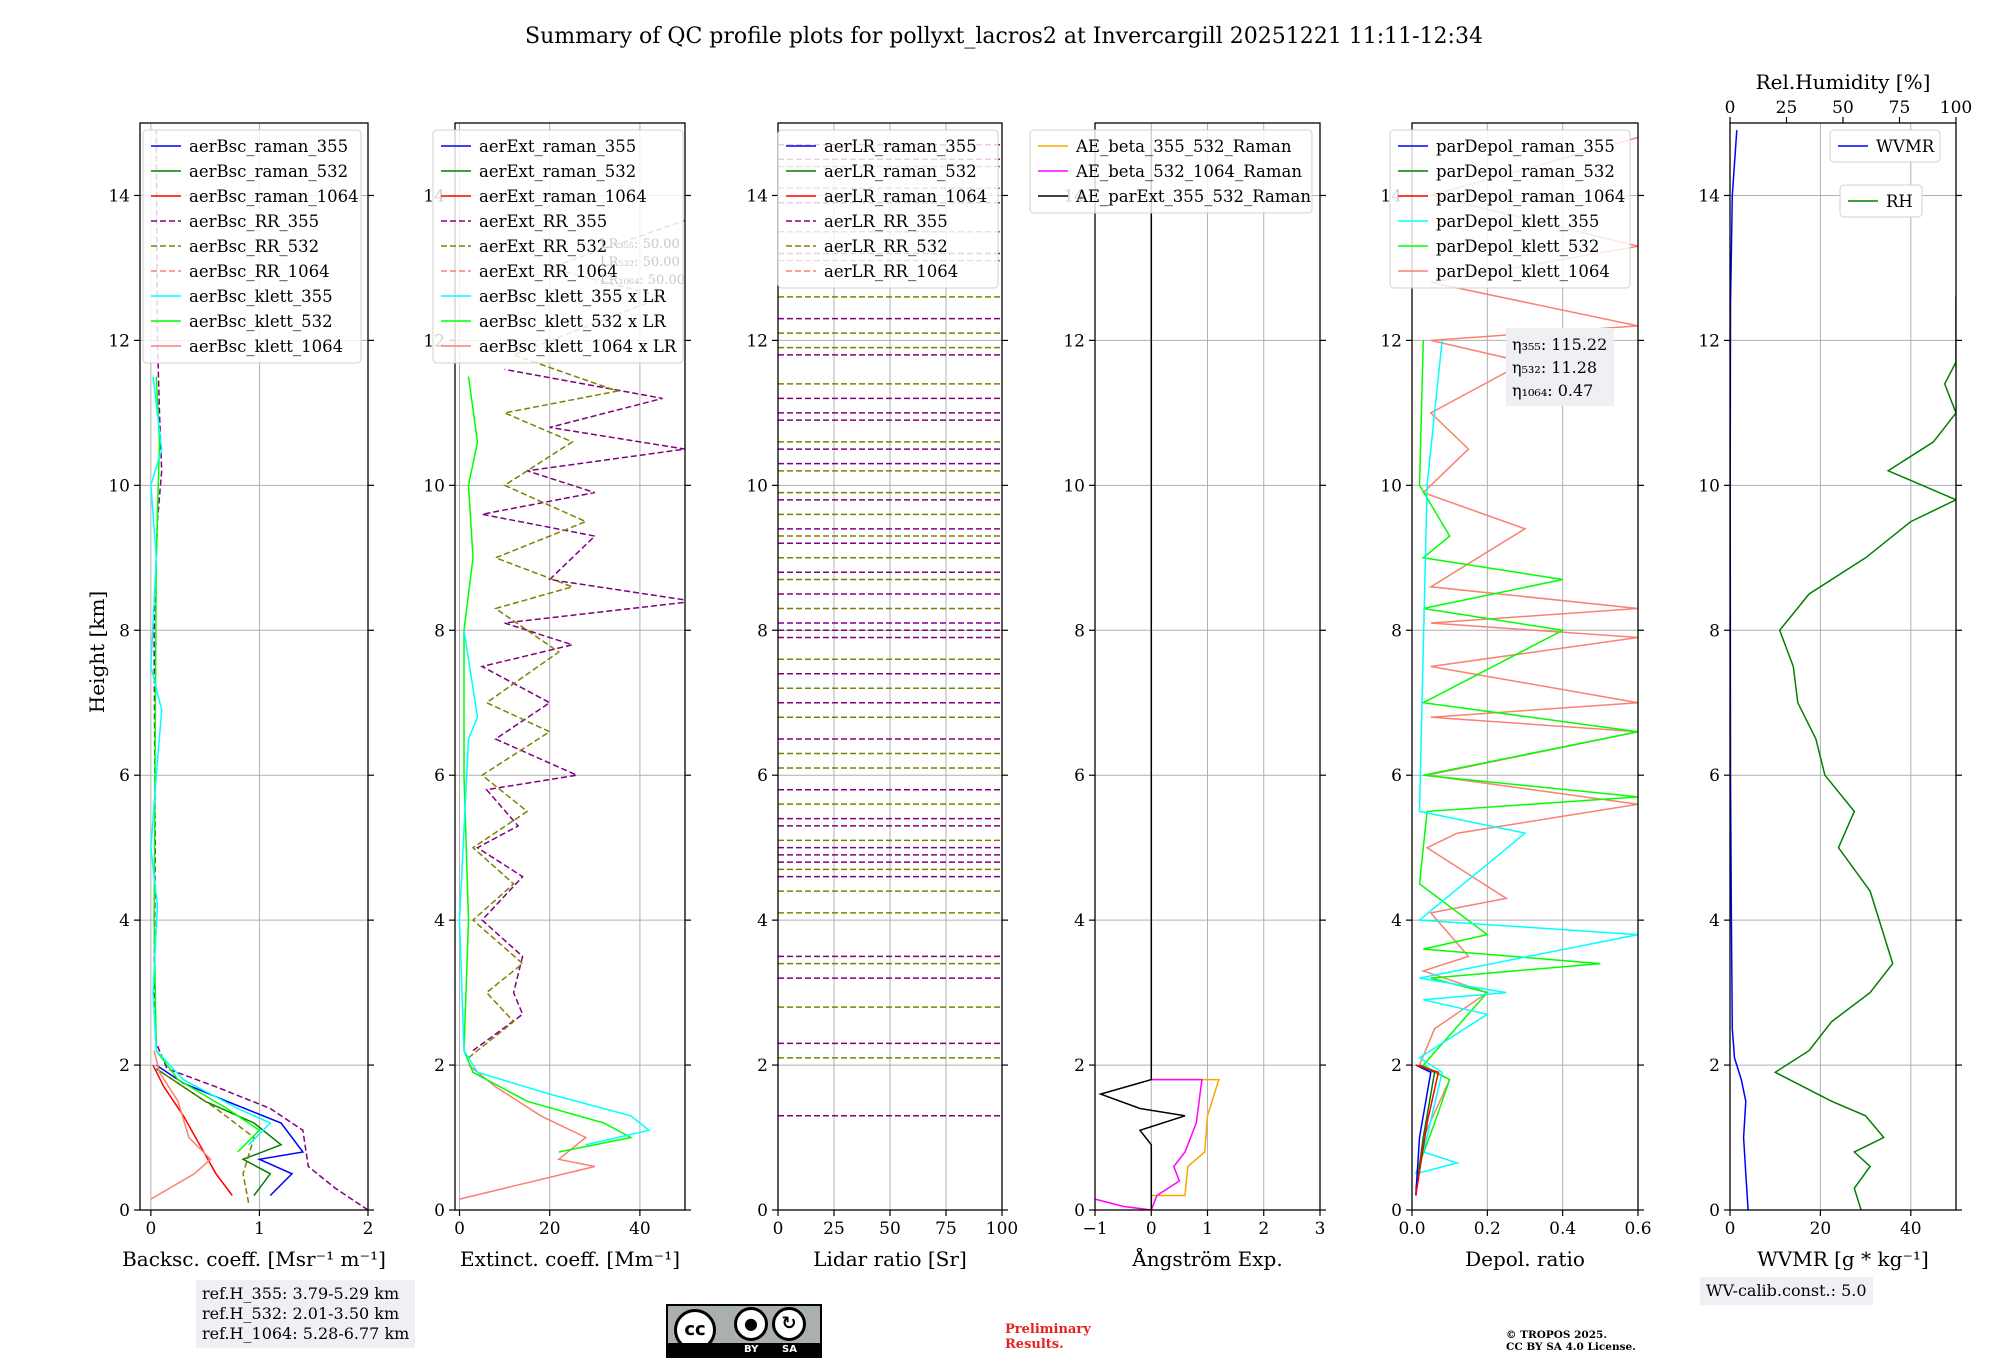 The height and width of the screenshot is (1360, 2000). I want to click on axes-frame, so click(1843, 666).